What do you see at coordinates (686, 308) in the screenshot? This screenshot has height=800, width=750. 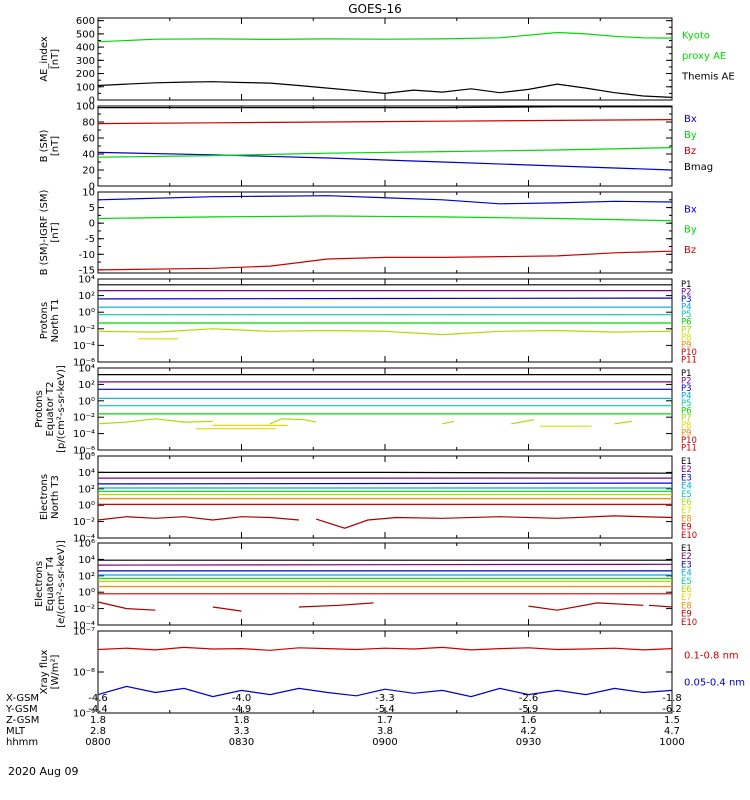 I see `legend-label: P4` at bounding box center [686, 308].